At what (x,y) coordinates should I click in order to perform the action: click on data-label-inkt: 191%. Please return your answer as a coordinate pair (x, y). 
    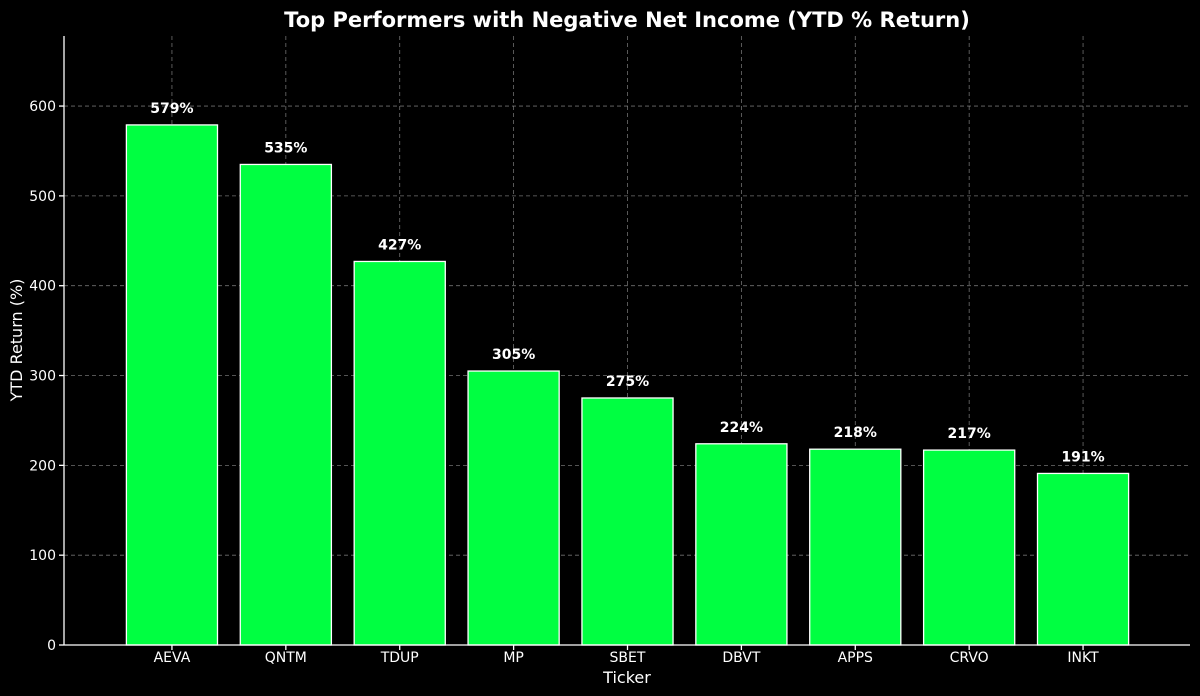
    Looking at the image, I should click on (1082, 457).